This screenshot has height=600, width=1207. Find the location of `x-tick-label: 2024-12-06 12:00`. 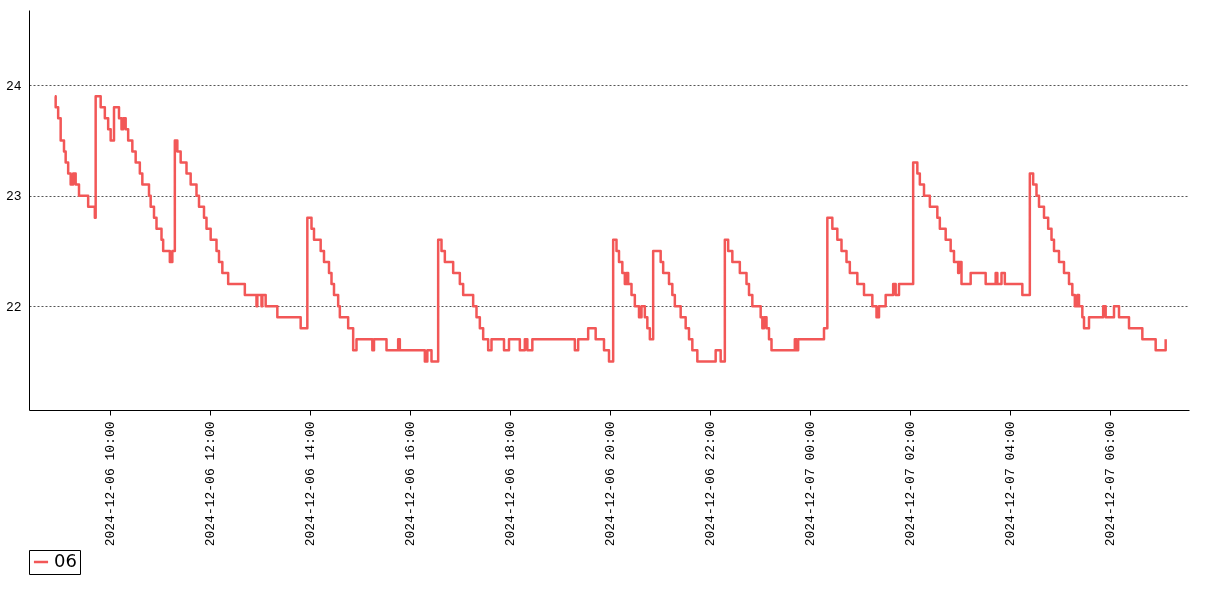

x-tick-label: 2024-12-06 12:00 is located at coordinates (211, 484).